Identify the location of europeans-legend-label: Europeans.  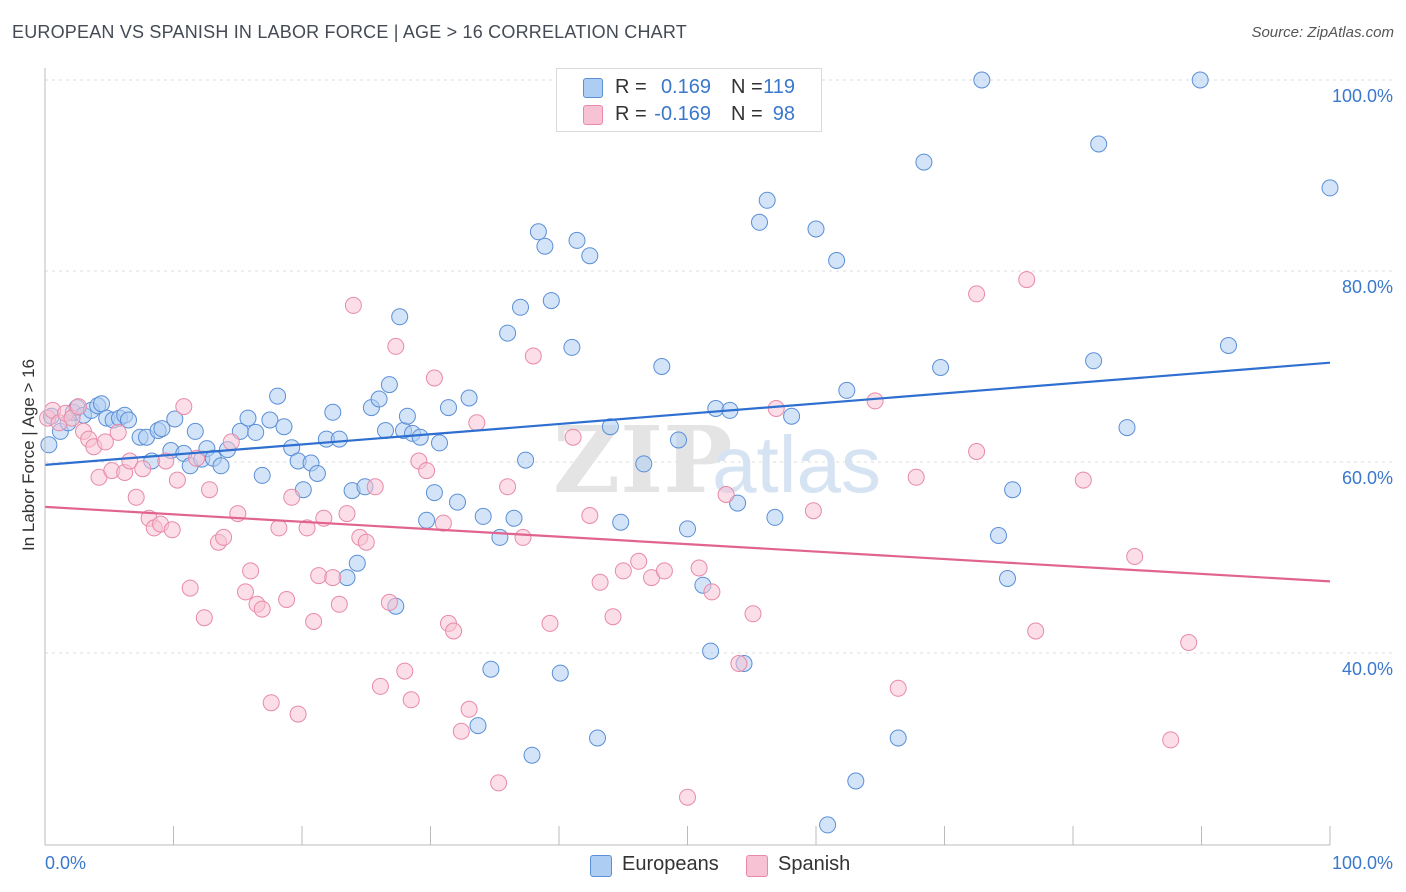
(670, 864).